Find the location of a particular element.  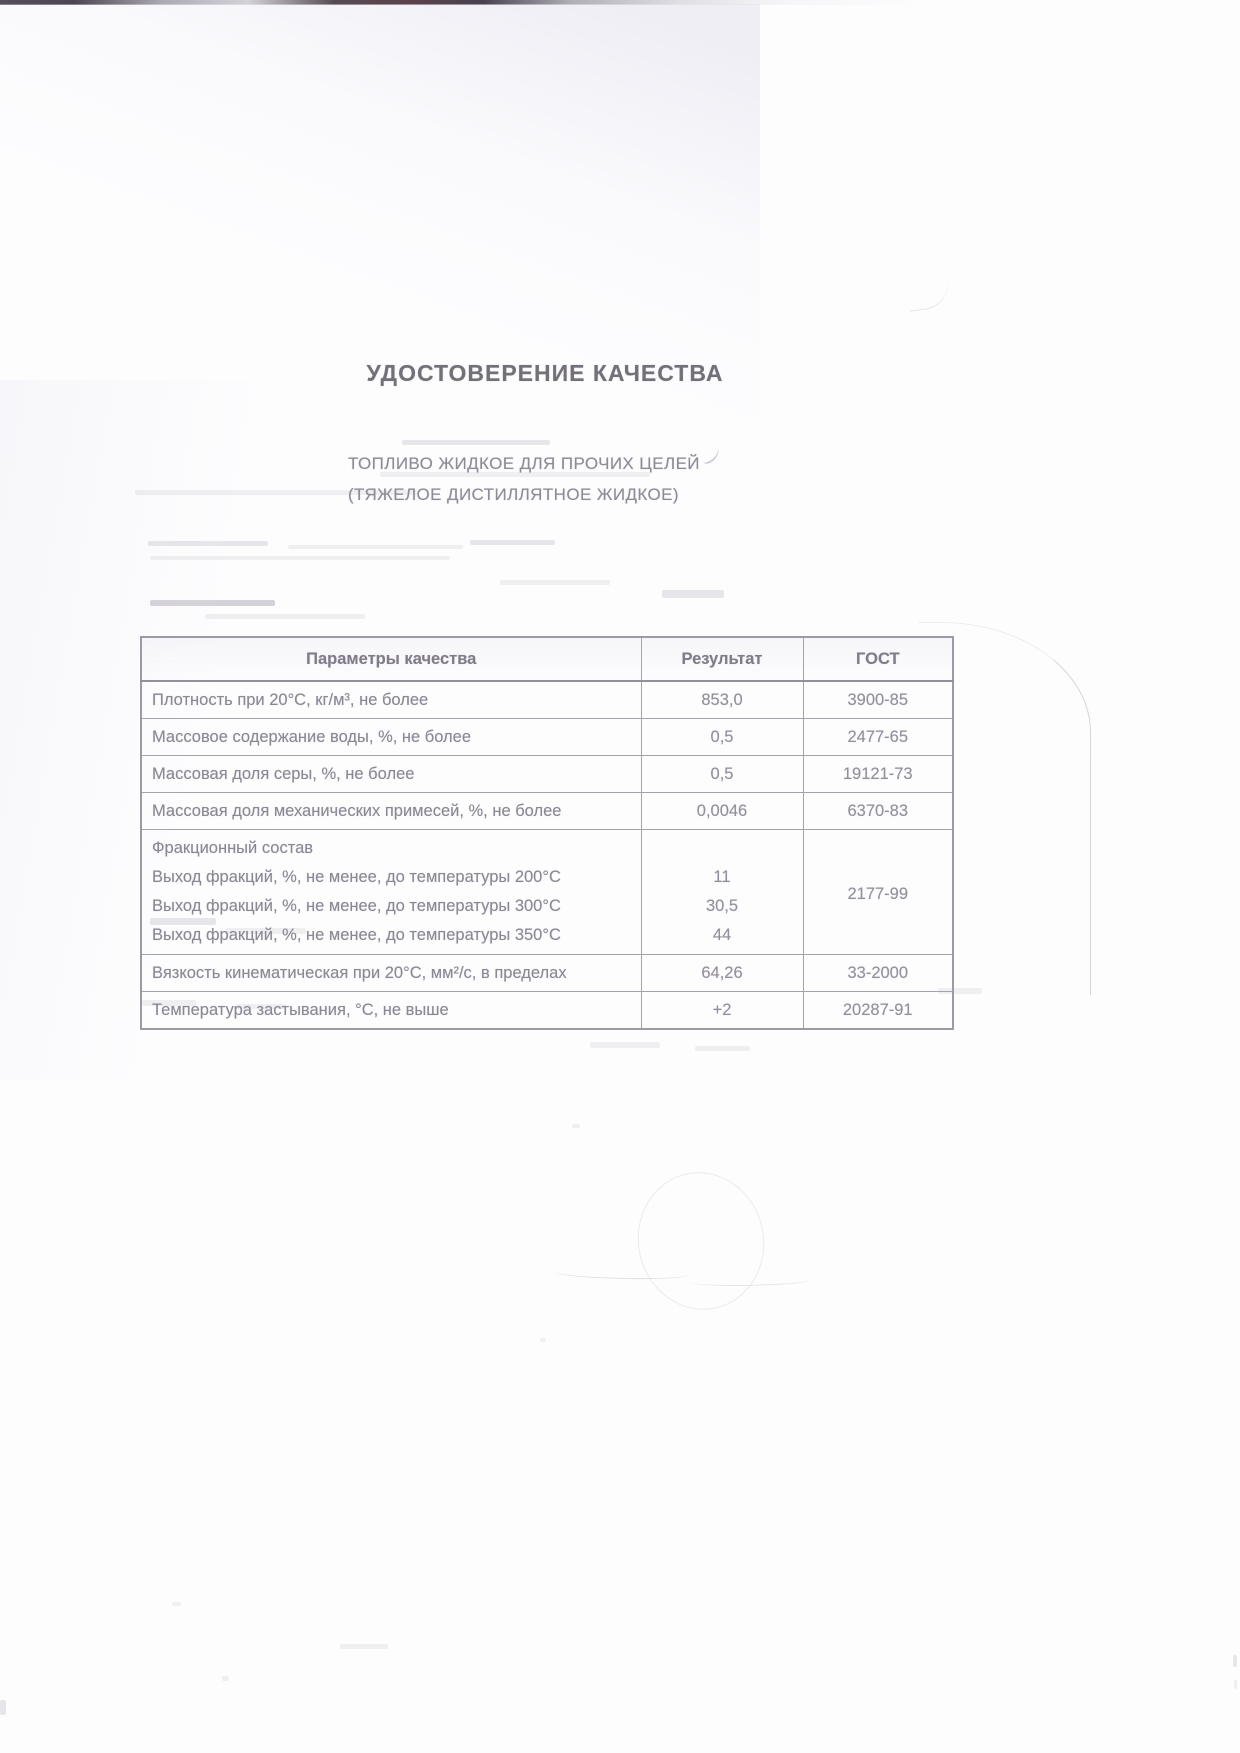

cell-gost: 33-2000 is located at coordinates (878, 973).